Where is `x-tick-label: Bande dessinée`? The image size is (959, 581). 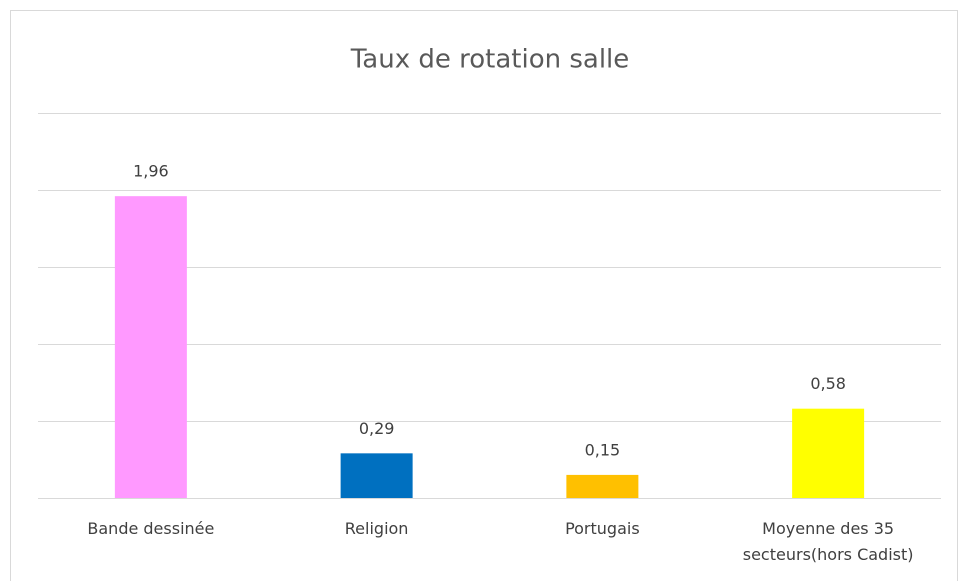 x-tick-label: Bande dessinée is located at coordinates (151, 528).